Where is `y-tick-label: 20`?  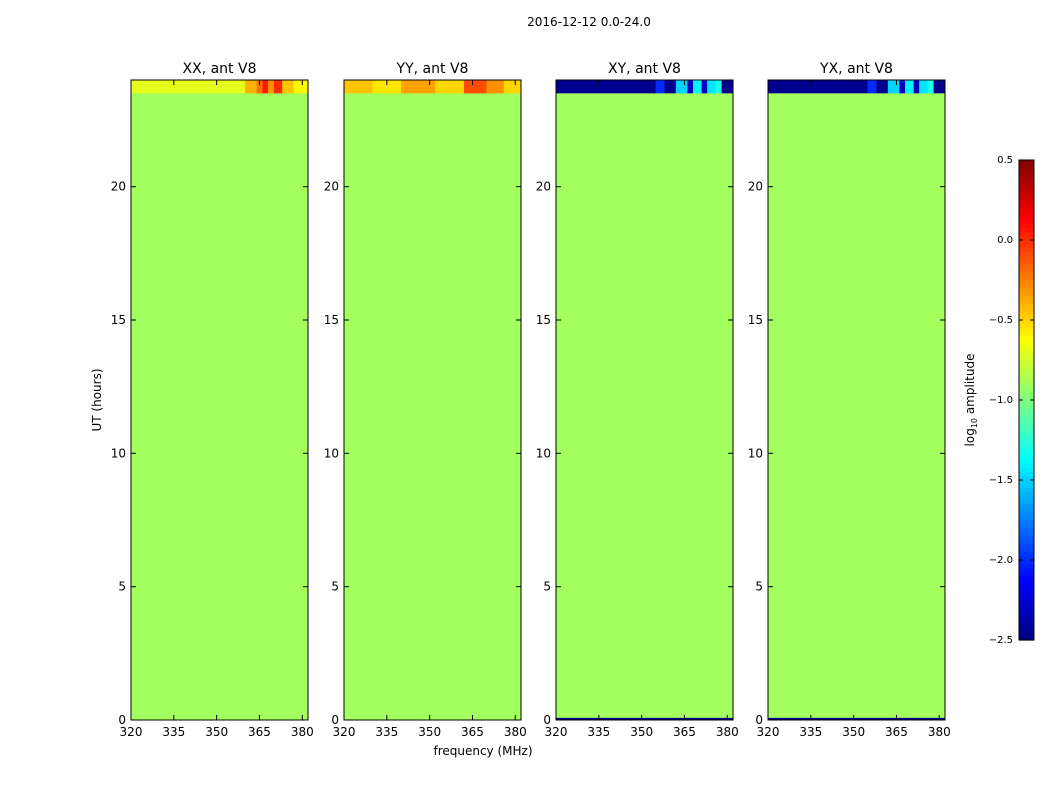 y-tick-label: 20 is located at coordinates (755, 187).